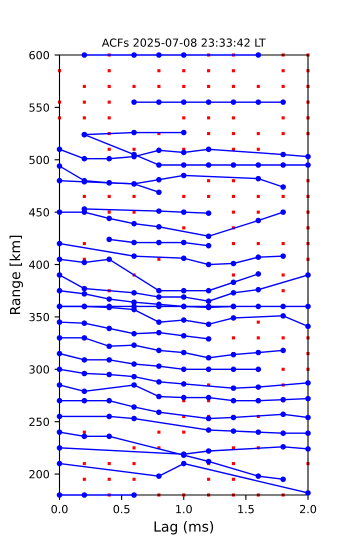  Describe the element at coordinates (39, 369) in the screenshot. I see `y-tick-label: 300` at that location.